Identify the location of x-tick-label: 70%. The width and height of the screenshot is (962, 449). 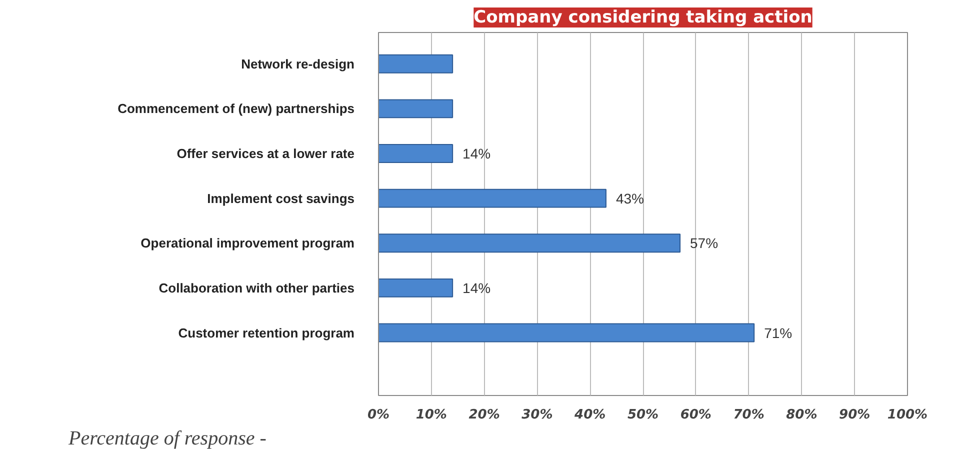
(748, 415).